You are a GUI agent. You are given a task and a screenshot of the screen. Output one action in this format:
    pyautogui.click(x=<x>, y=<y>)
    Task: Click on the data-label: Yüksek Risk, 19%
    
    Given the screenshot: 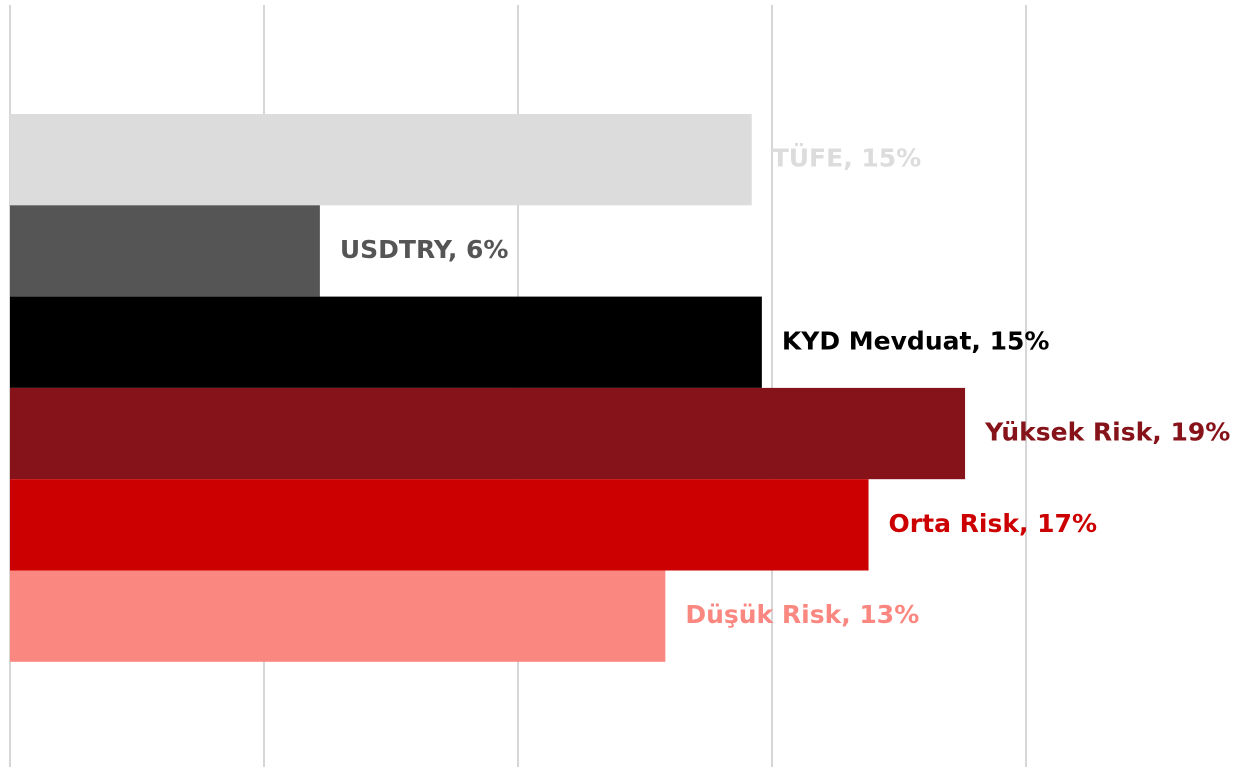 What is the action you would take?
    pyautogui.click(x=1107, y=432)
    